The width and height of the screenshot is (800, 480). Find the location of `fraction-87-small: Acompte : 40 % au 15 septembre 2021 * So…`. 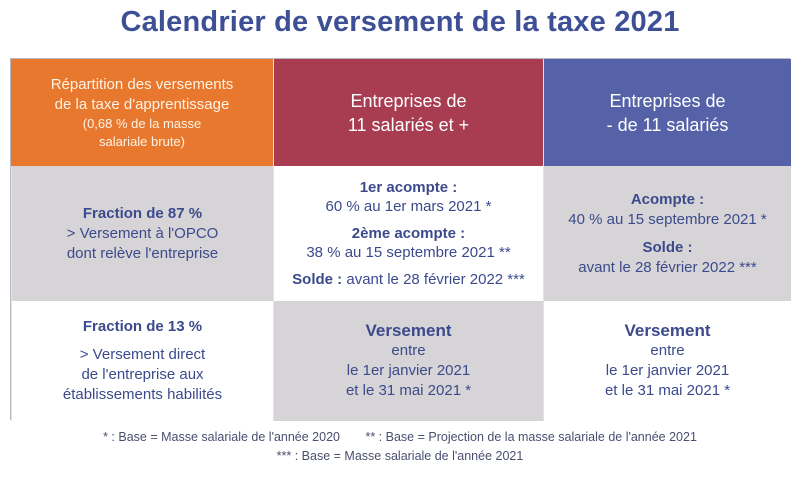

fraction-87-small: Acompte : 40 % au 15 septembre 2021 * So… is located at coordinates (667, 233).